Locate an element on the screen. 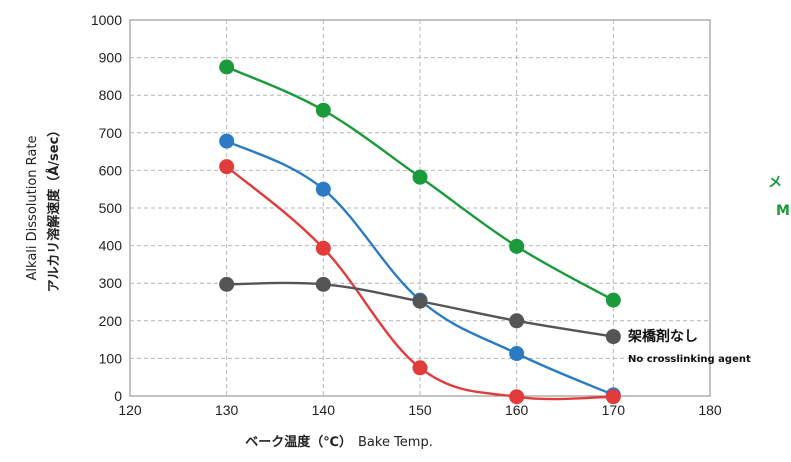 The height and width of the screenshot is (462, 791). x-tick-label: 120 is located at coordinates (130, 410).